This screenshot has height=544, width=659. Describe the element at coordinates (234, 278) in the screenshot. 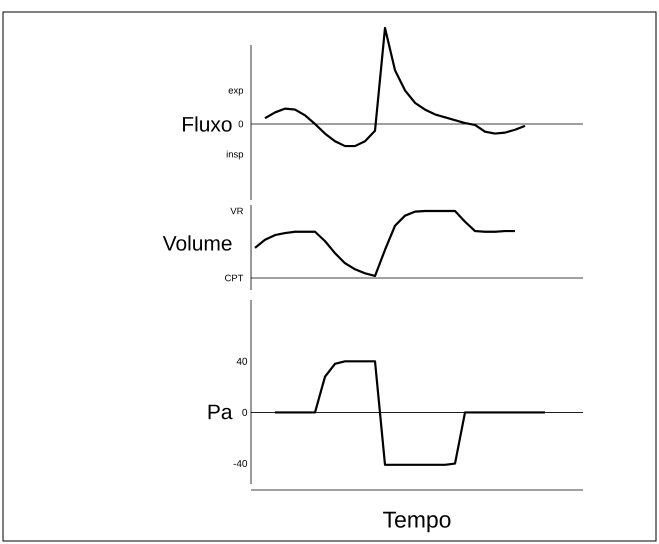

I see `text: CPT` at that location.